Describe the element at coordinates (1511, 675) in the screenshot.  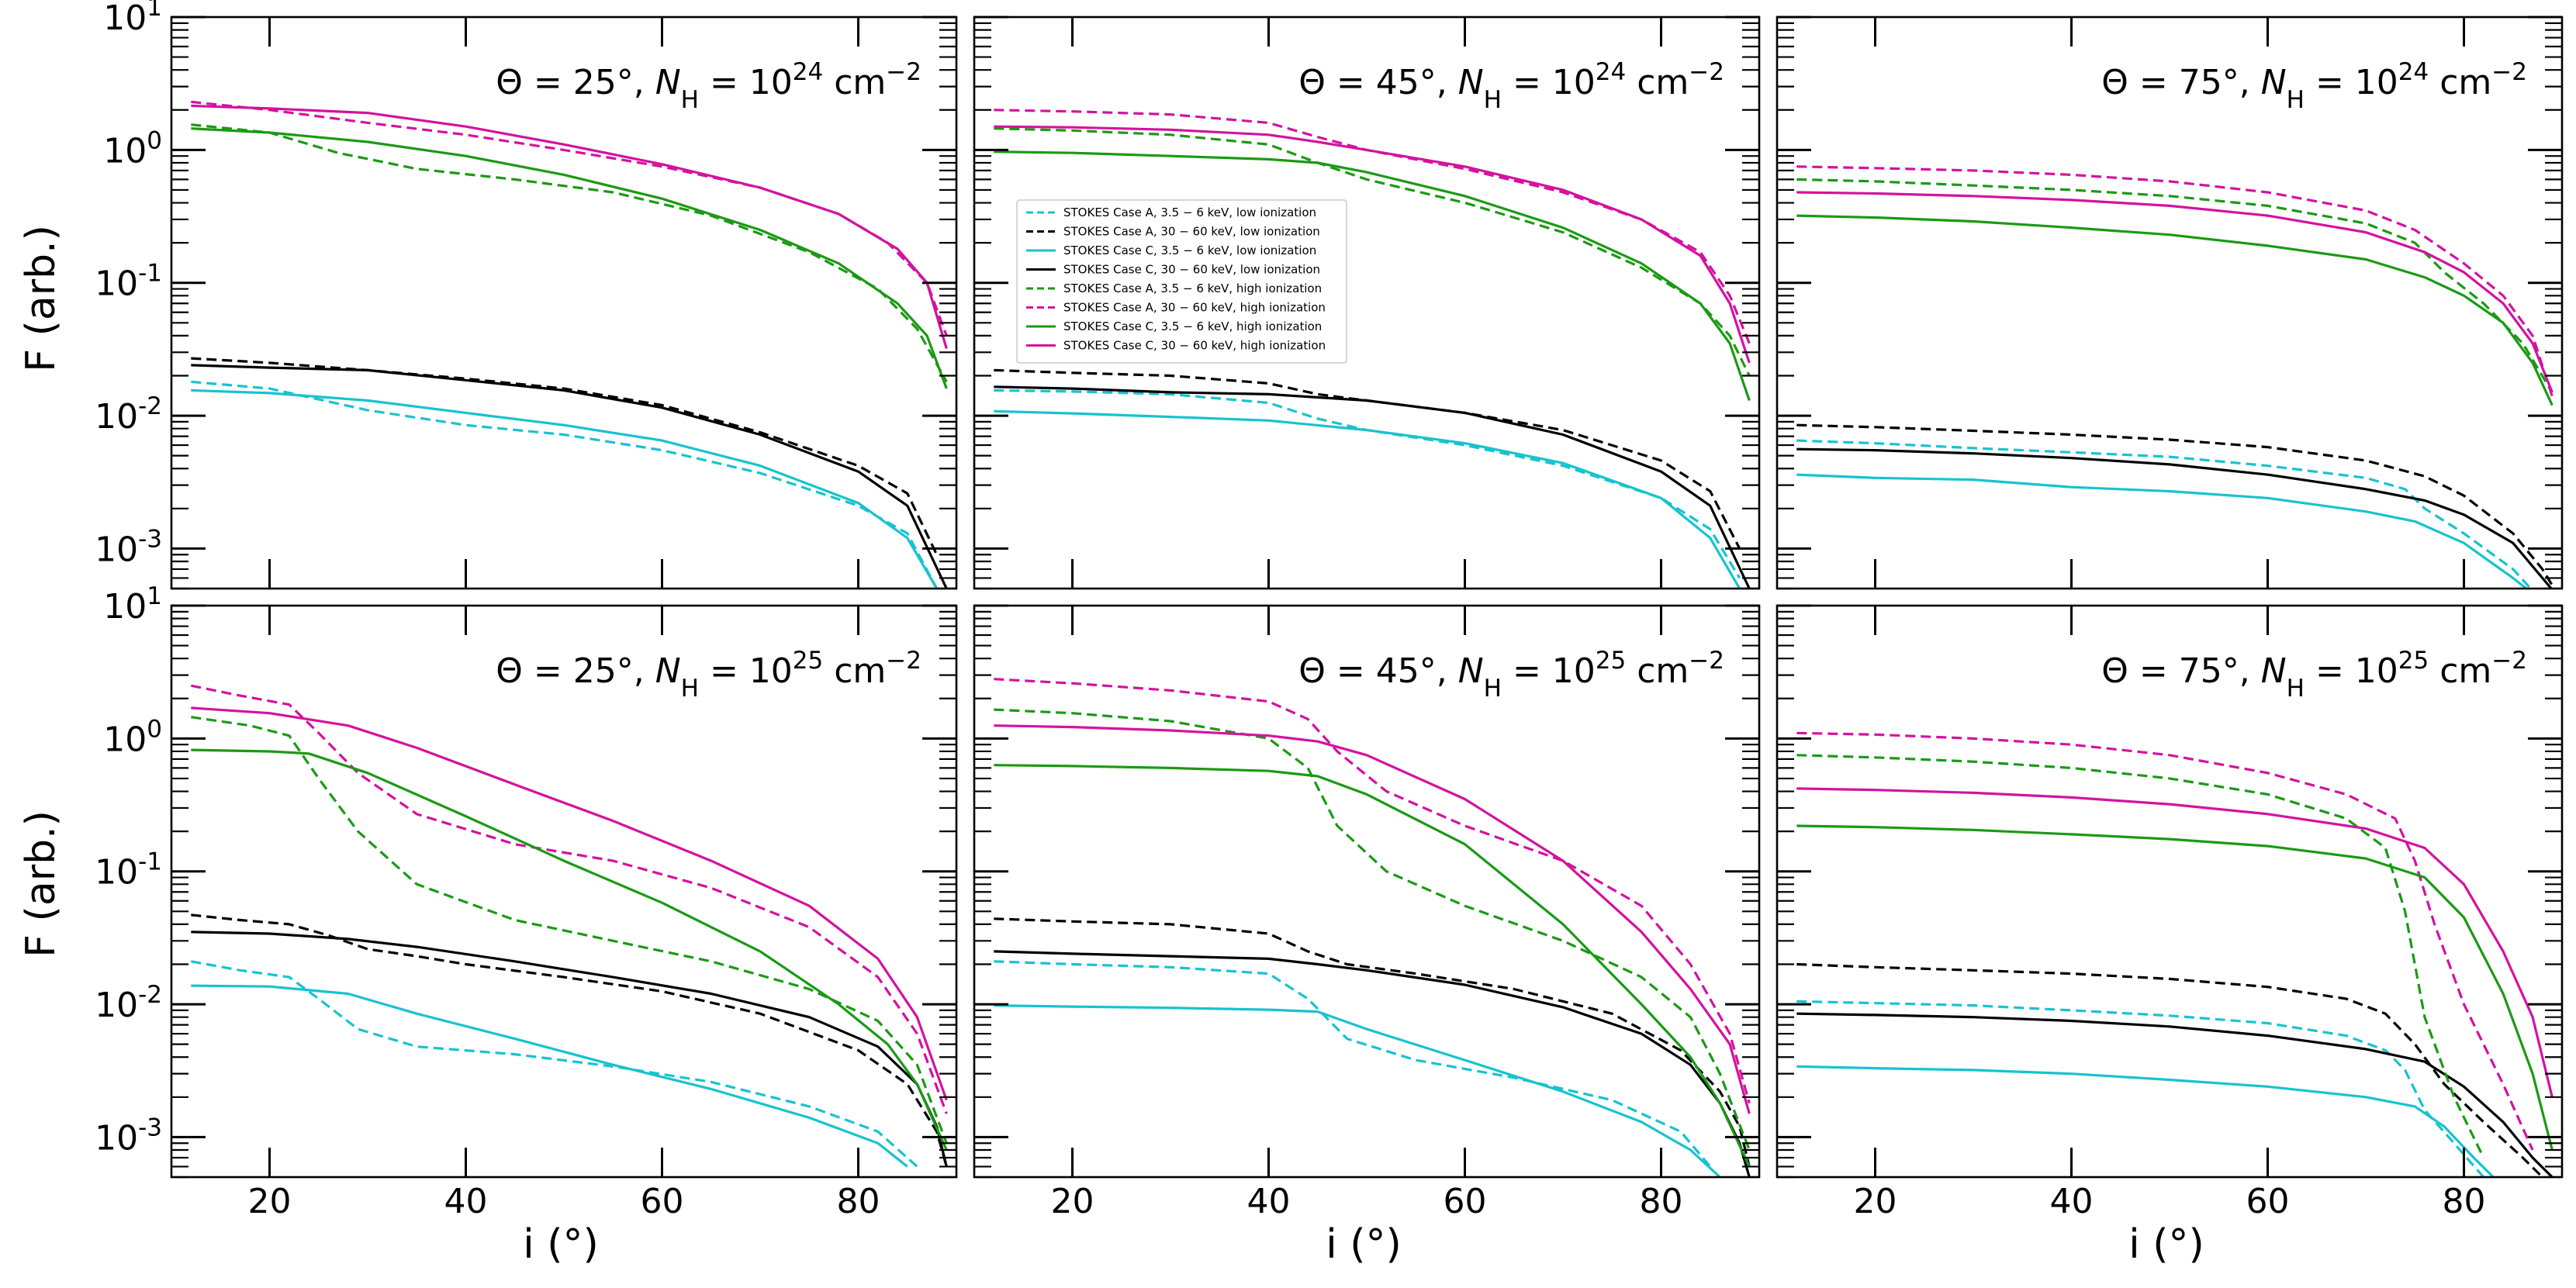
I see `panel-title: Θ = 45°, NH = 1025 cm−2` at that location.